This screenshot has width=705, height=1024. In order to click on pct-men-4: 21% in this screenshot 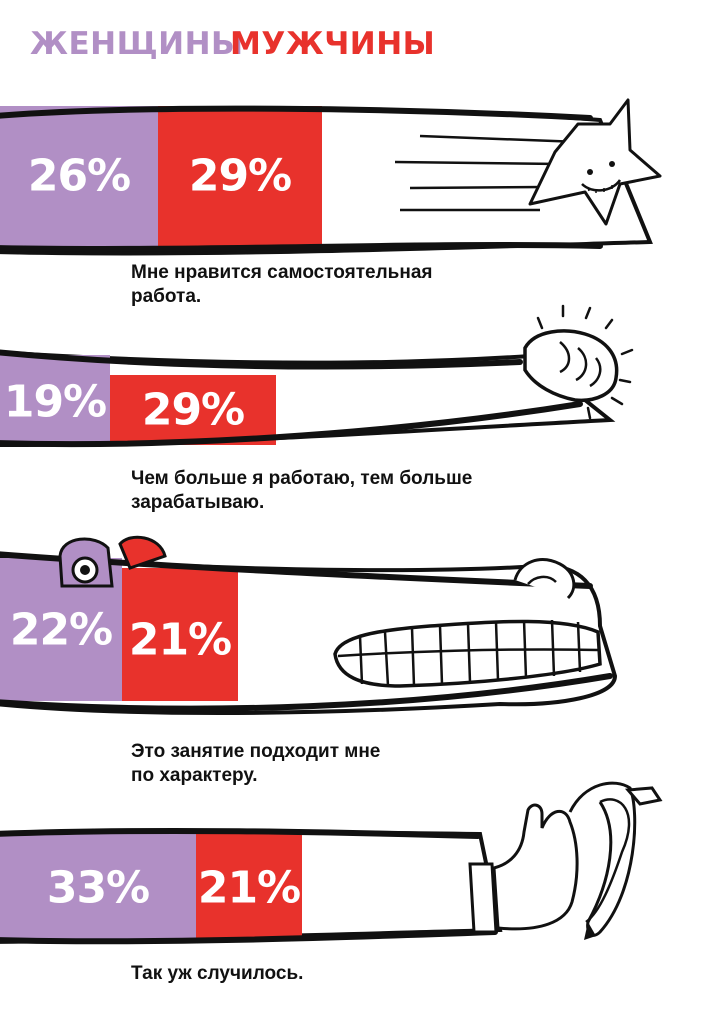, I will do `click(249, 888)`.